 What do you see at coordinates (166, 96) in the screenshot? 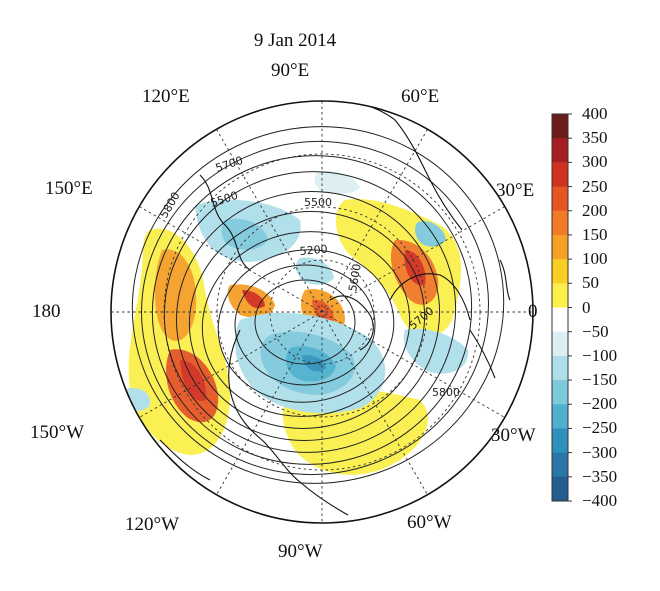
I see `lon-label-120e: 120°E` at bounding box center [166, 96].